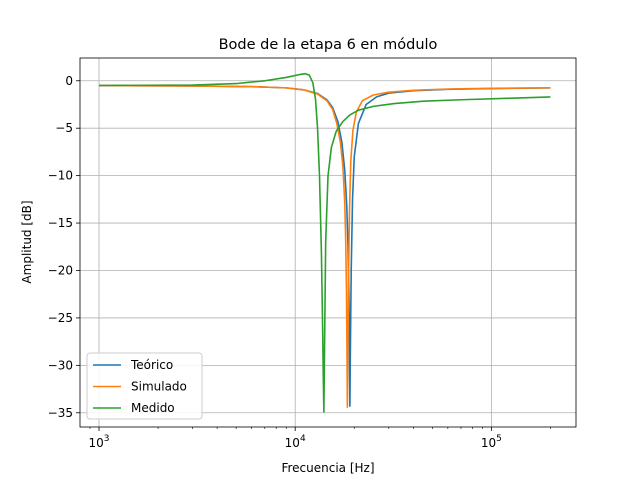 This screenshot has width=640, height=480. What do you see at coordinates (328, 45) in the screenshot?
I see `chart-title: Bode de la etapa 6 en módulo` at bounding box center [328, 45].